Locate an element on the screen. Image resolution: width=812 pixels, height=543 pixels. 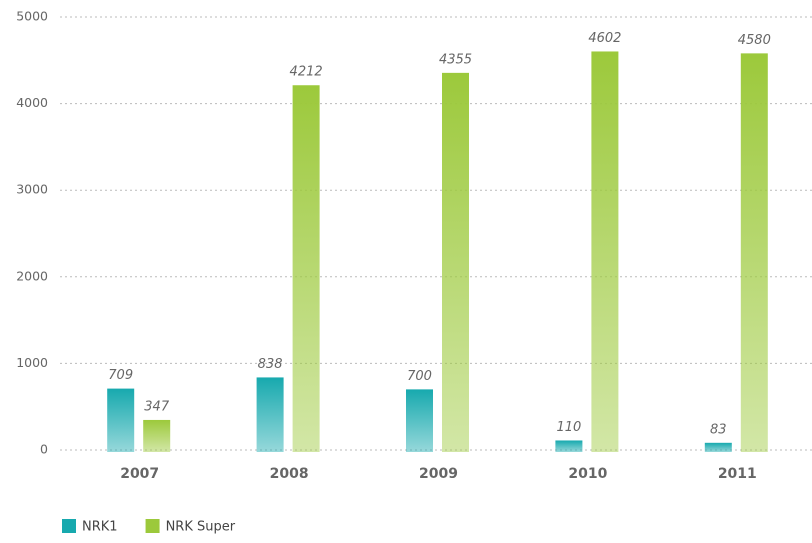
y-tick-label: 3000 is located at coordinates (32, 189).